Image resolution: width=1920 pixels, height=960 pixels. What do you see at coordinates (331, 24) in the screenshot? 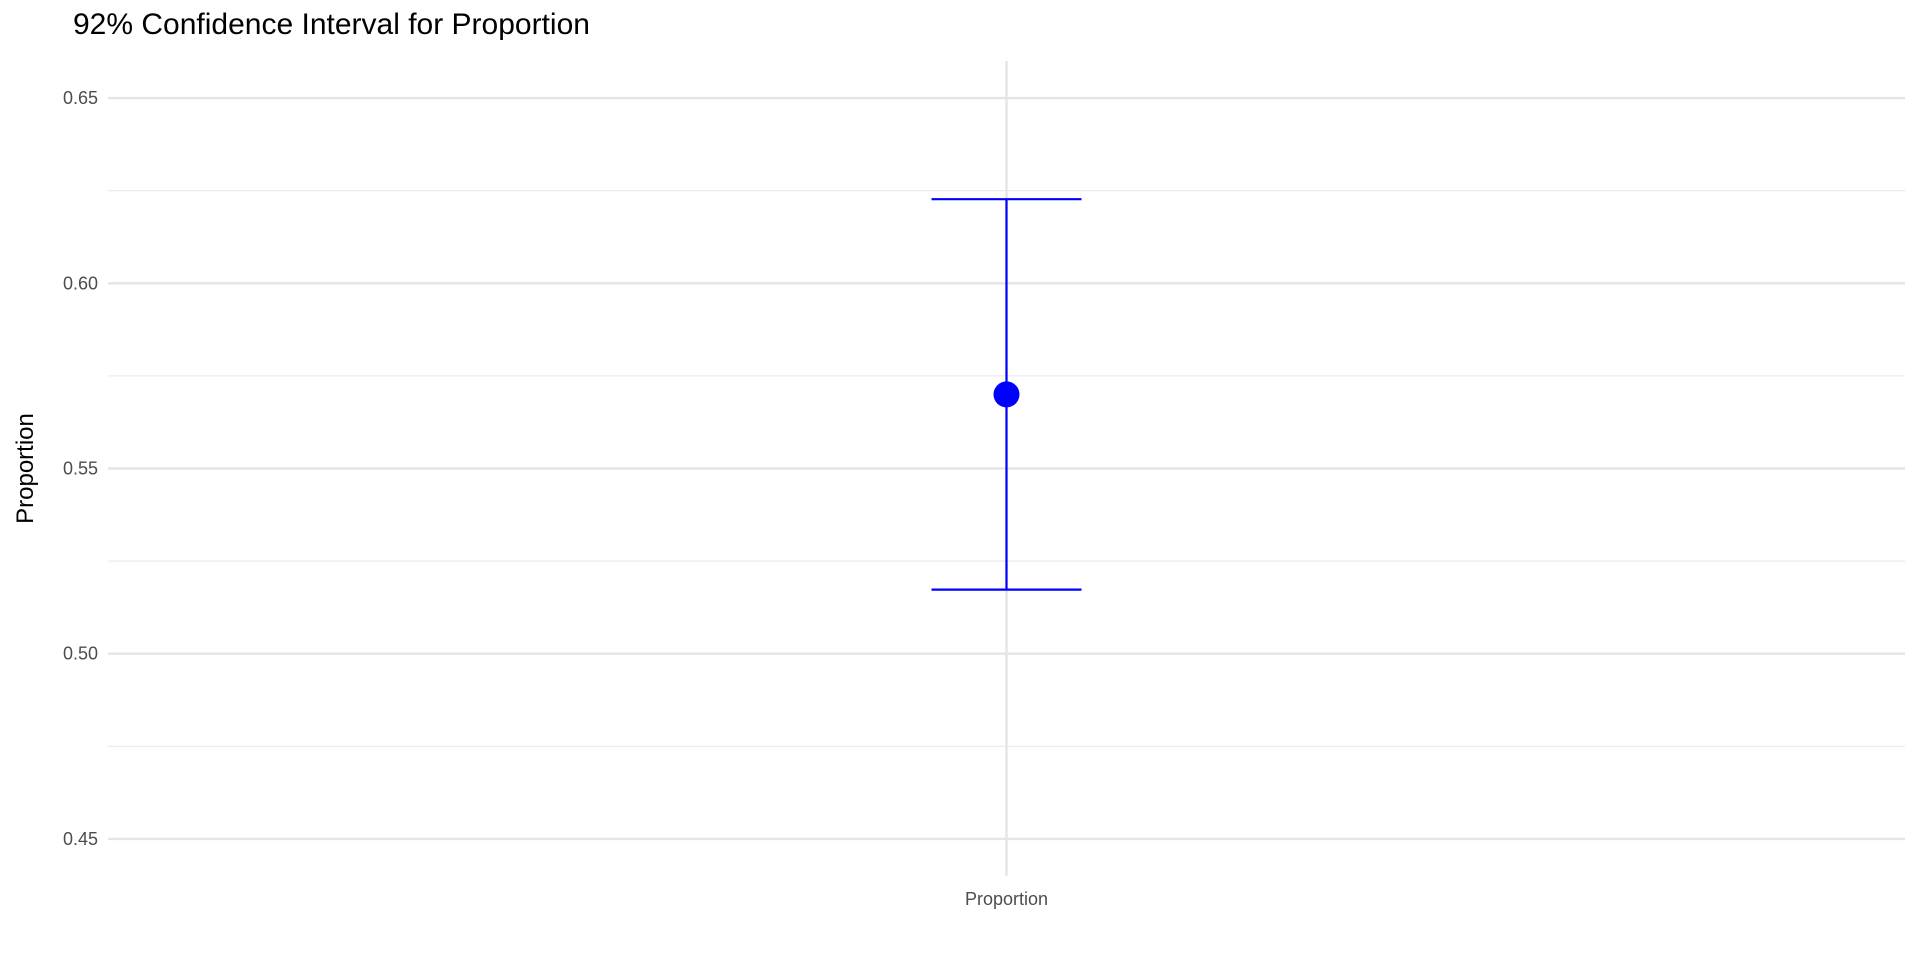
I see `chart-title: 92% Confidence Interval for Proportion` at bounding box center [331, 24].